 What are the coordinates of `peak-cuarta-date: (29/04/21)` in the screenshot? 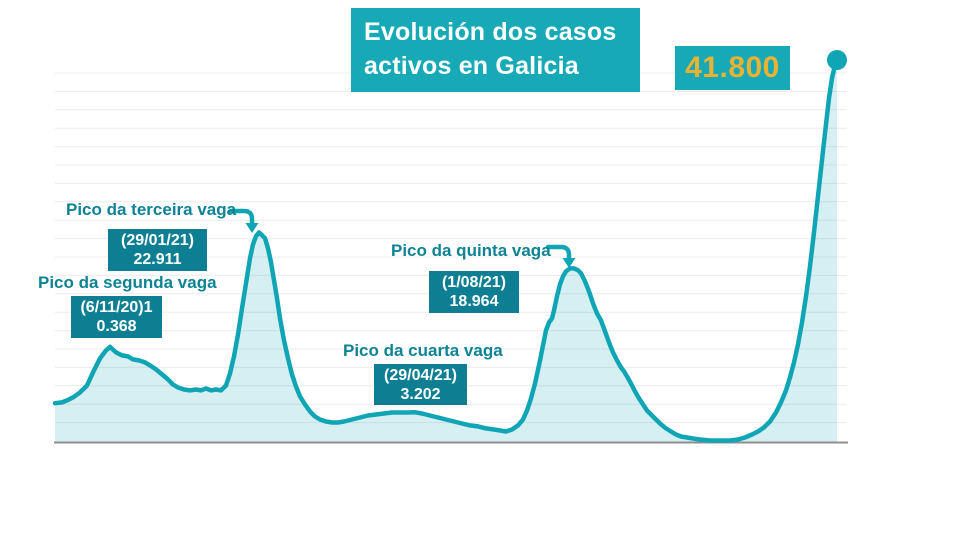 It's located at (420, 375).